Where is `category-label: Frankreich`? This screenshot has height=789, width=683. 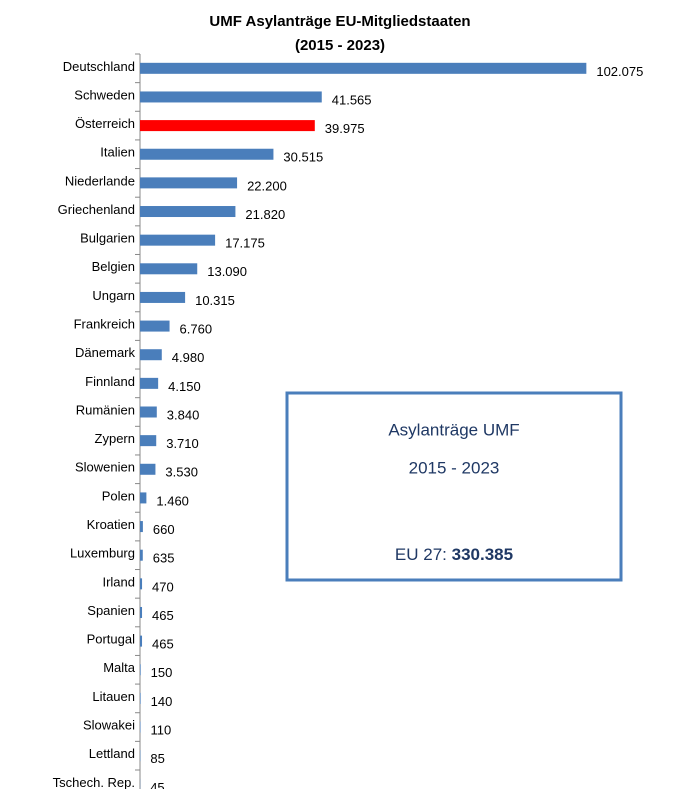 category-label: Frankreich is located at coordinates (104, 324).